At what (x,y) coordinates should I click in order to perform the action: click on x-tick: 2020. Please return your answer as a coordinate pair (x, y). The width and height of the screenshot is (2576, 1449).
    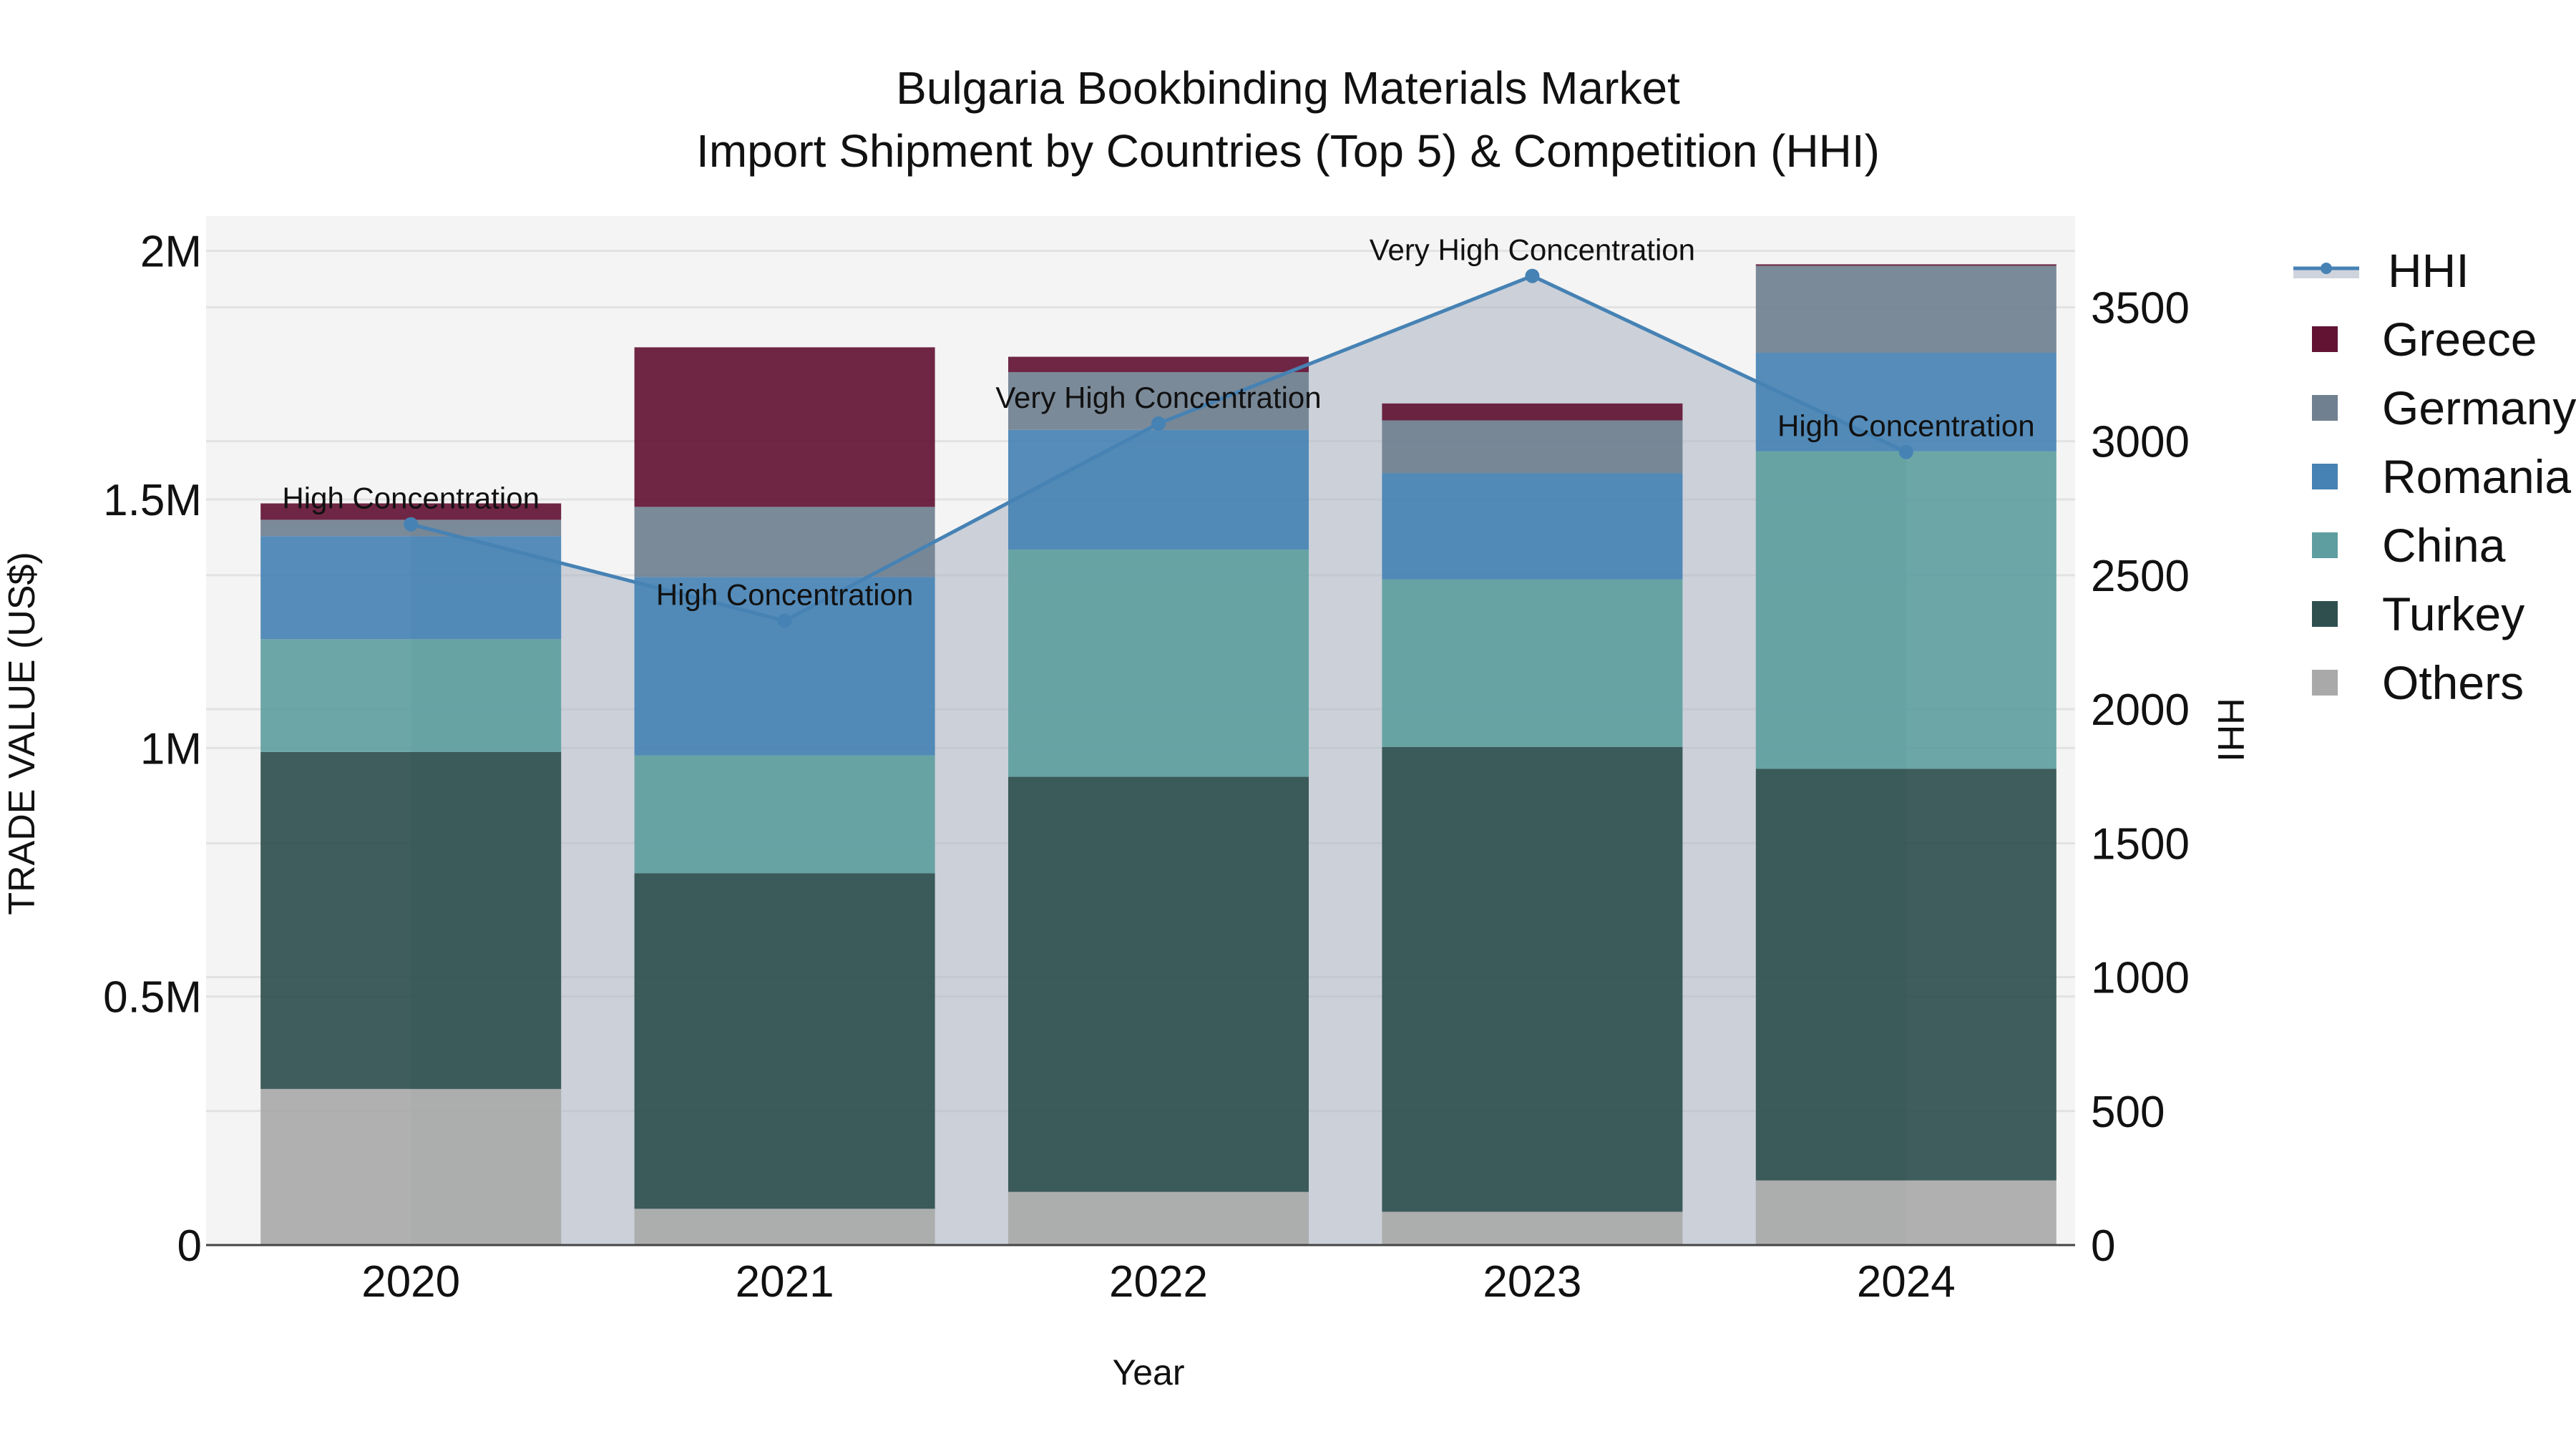
    Looking at the image, I should click on (410, 1282).